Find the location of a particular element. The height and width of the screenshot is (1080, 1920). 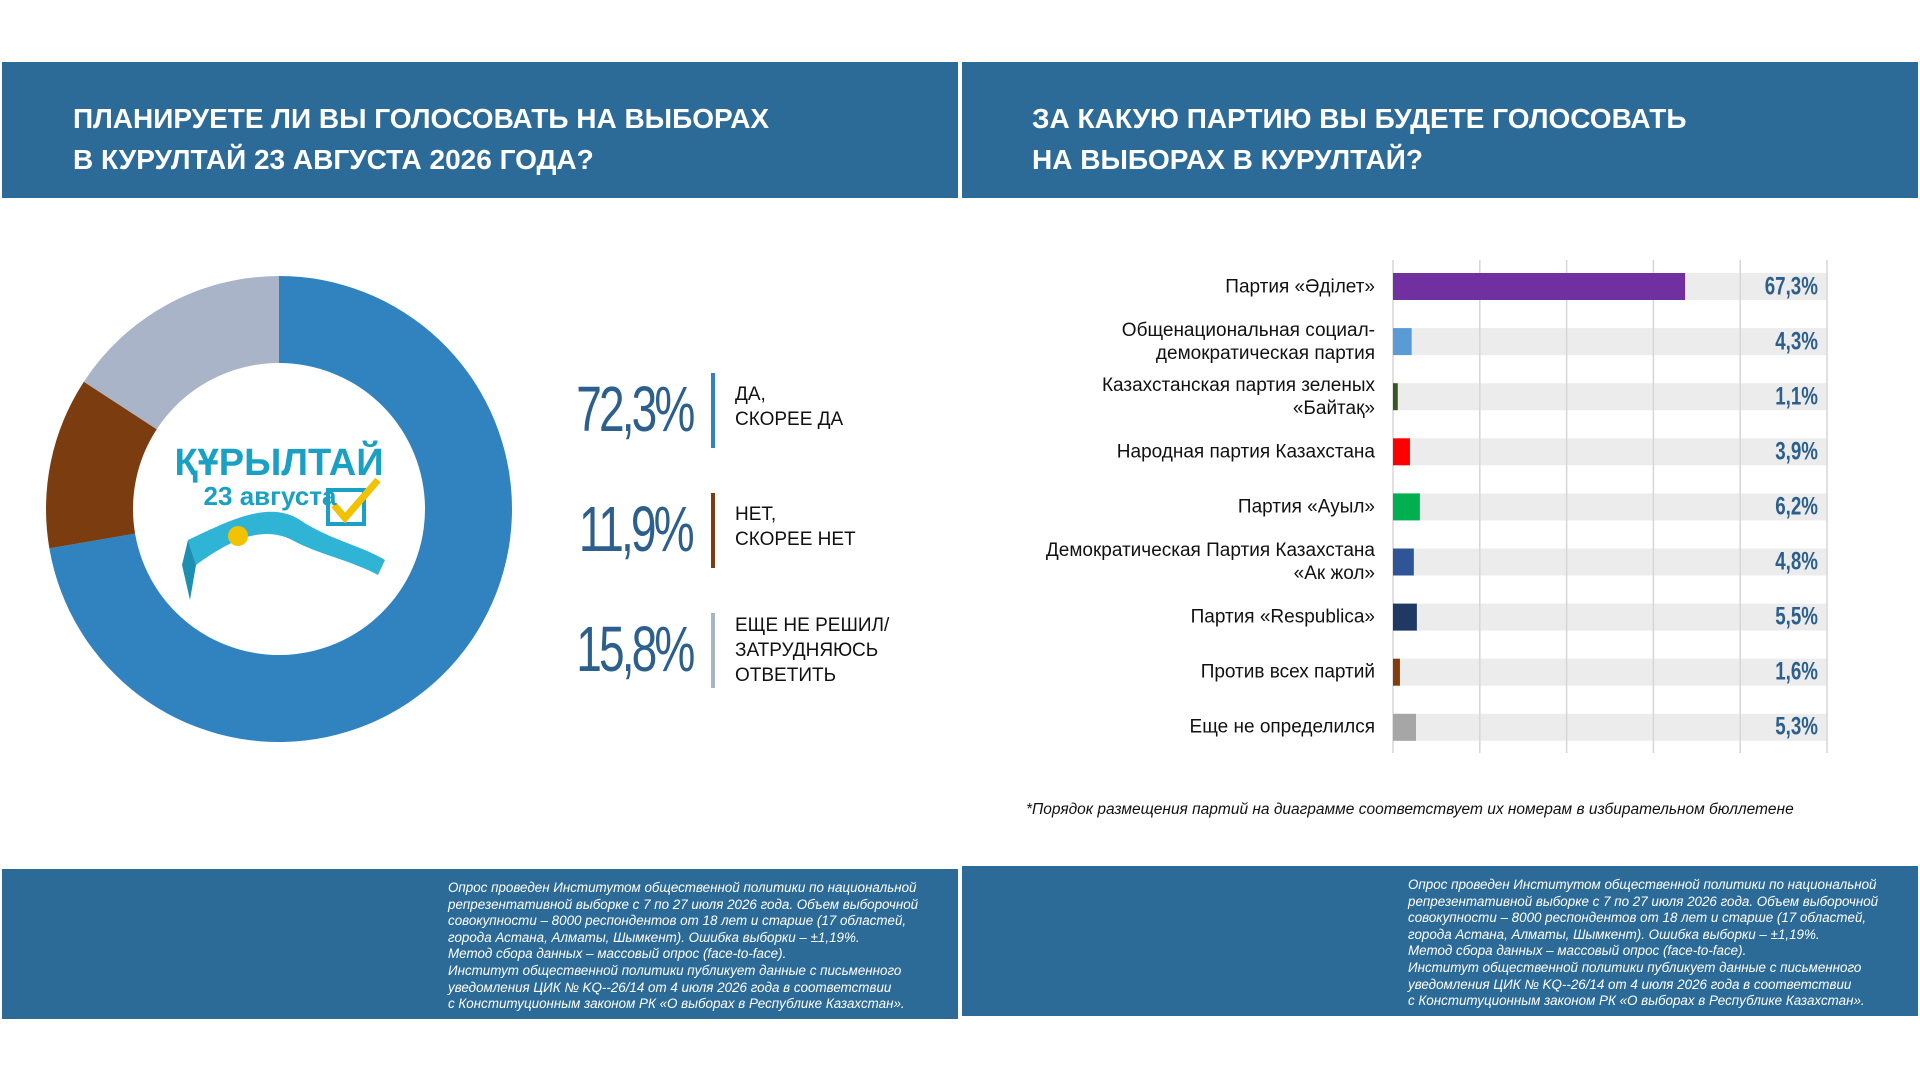

footer-left is located at coordinates (480, 944).